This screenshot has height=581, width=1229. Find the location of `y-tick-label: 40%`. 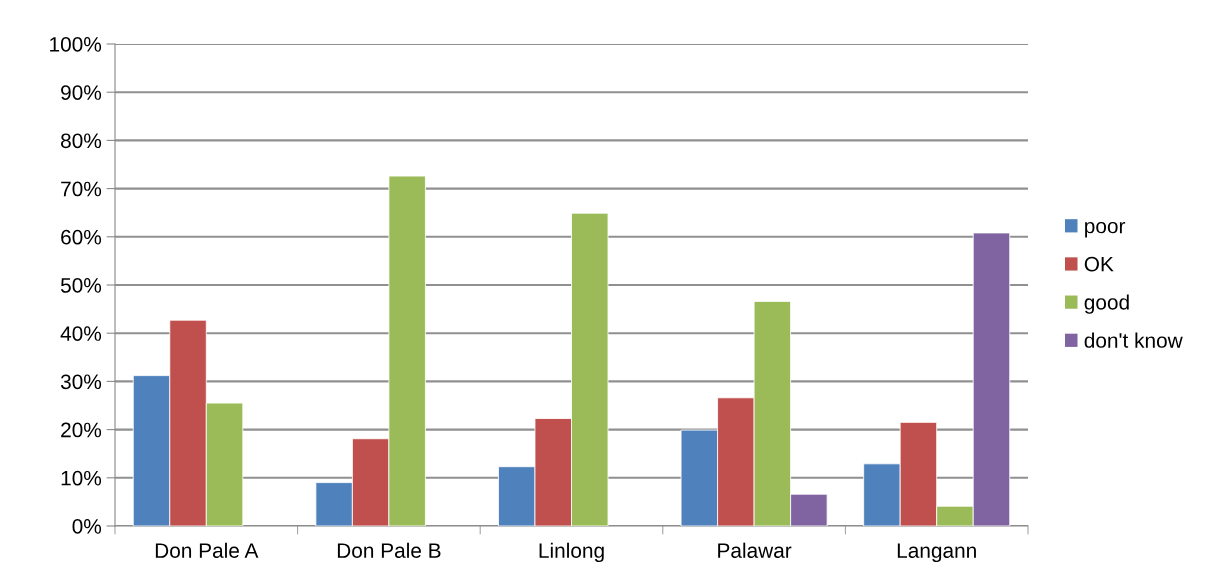

y-tick-label: 40% is located at coordinates (81, 333).